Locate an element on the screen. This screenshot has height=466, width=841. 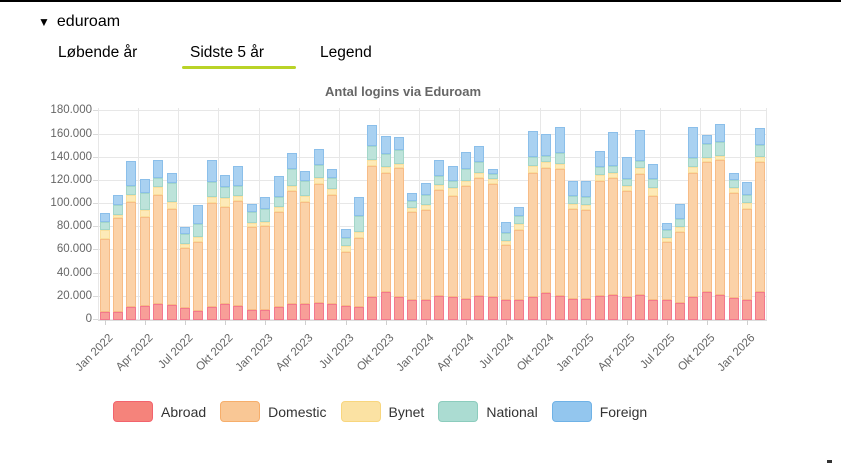
bar-maj-2025 is located at coordinates (639, 225).